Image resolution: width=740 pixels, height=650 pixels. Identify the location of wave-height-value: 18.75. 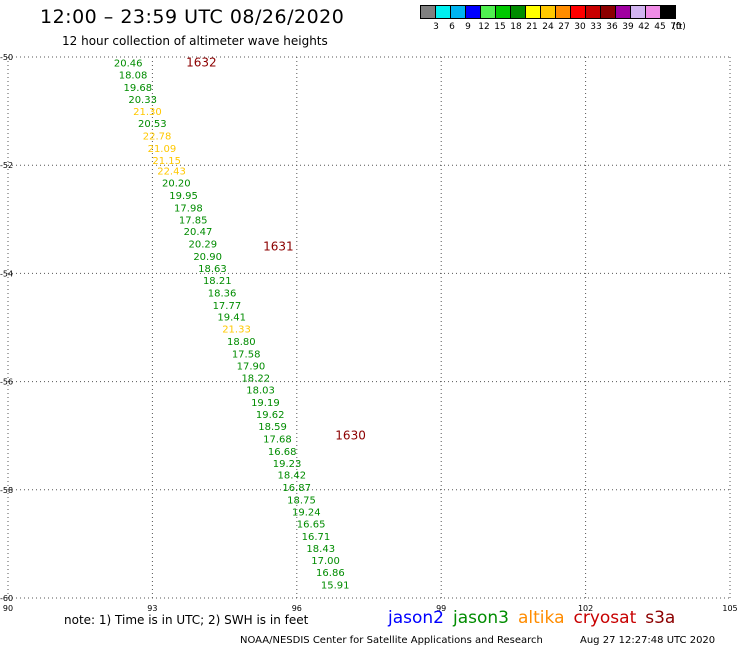
(301, 501).